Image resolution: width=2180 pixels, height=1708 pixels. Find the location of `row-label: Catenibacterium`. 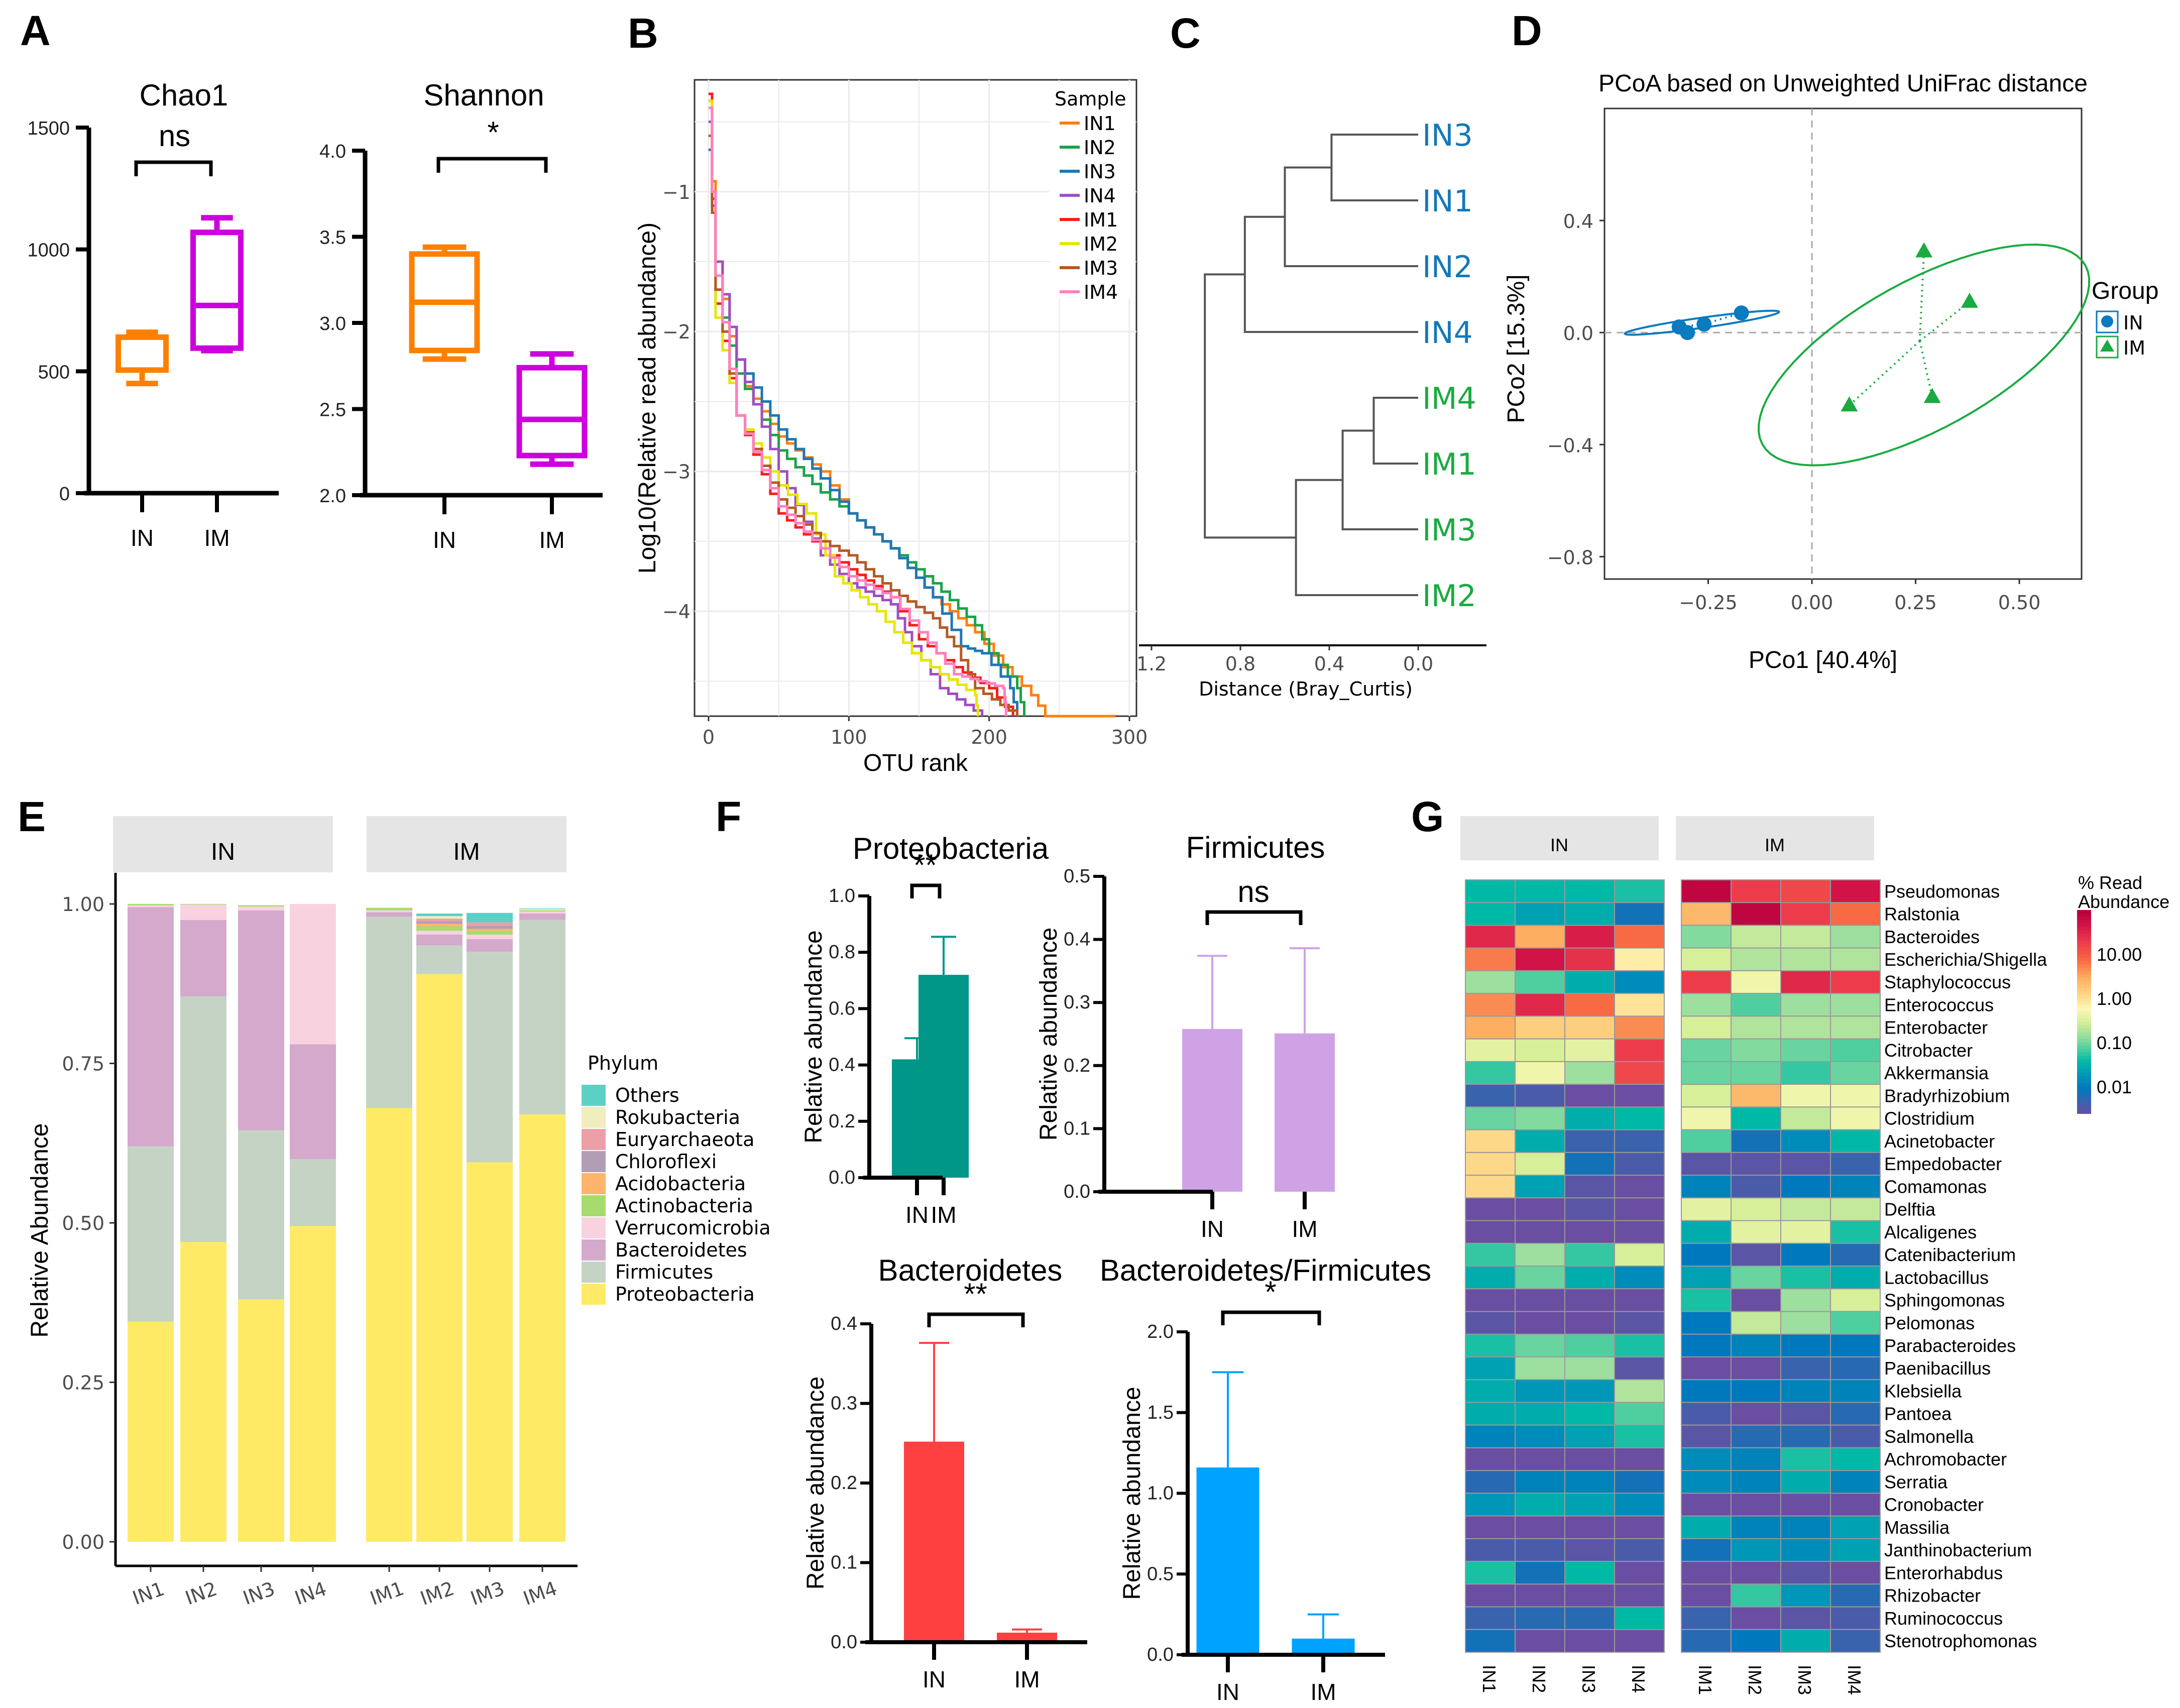

row-label: Catenibacterium is located at coordinates (1950, 1254).